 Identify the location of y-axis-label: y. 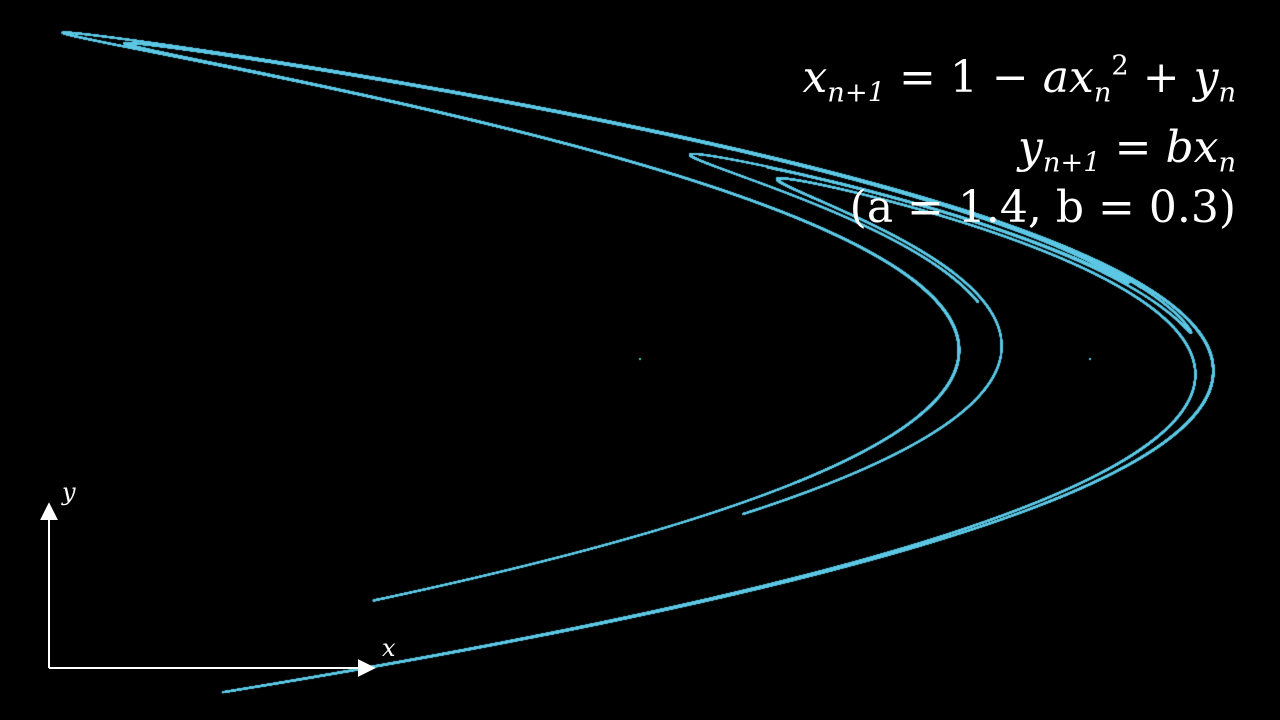
(69, 492).